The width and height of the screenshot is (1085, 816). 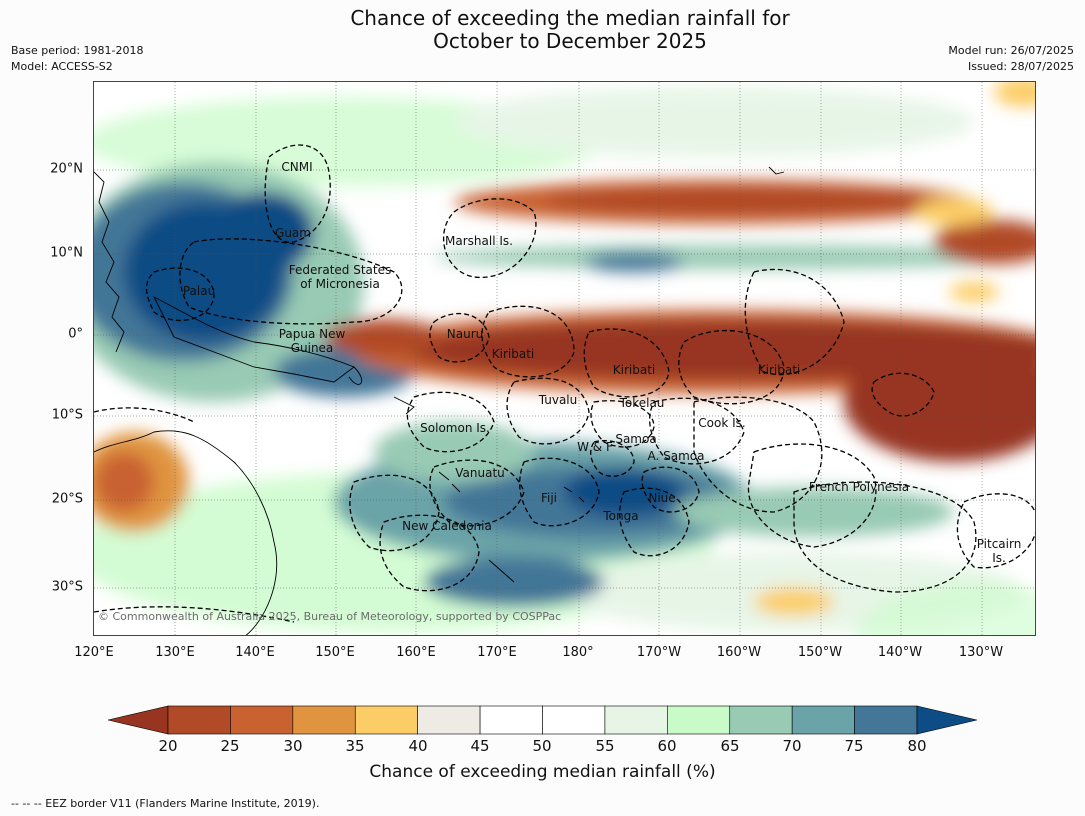 I want to click on colorbar-tick-30: 30, so click(x=293, y=746).